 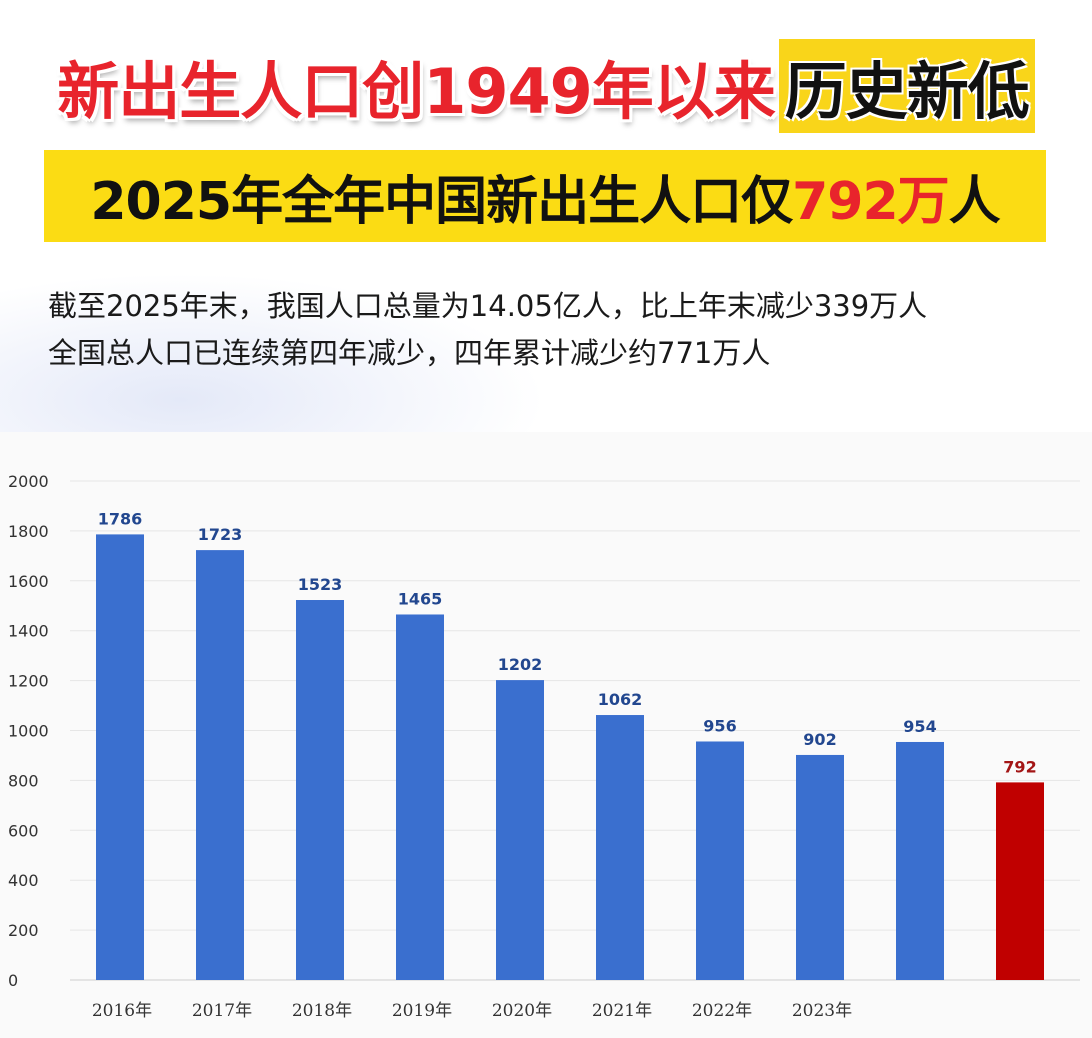 I want to click on description-line-1: 截至2025年末，我国人口总量为14.05亿人，比上年末减少339万人, so click(x=488, y=306).